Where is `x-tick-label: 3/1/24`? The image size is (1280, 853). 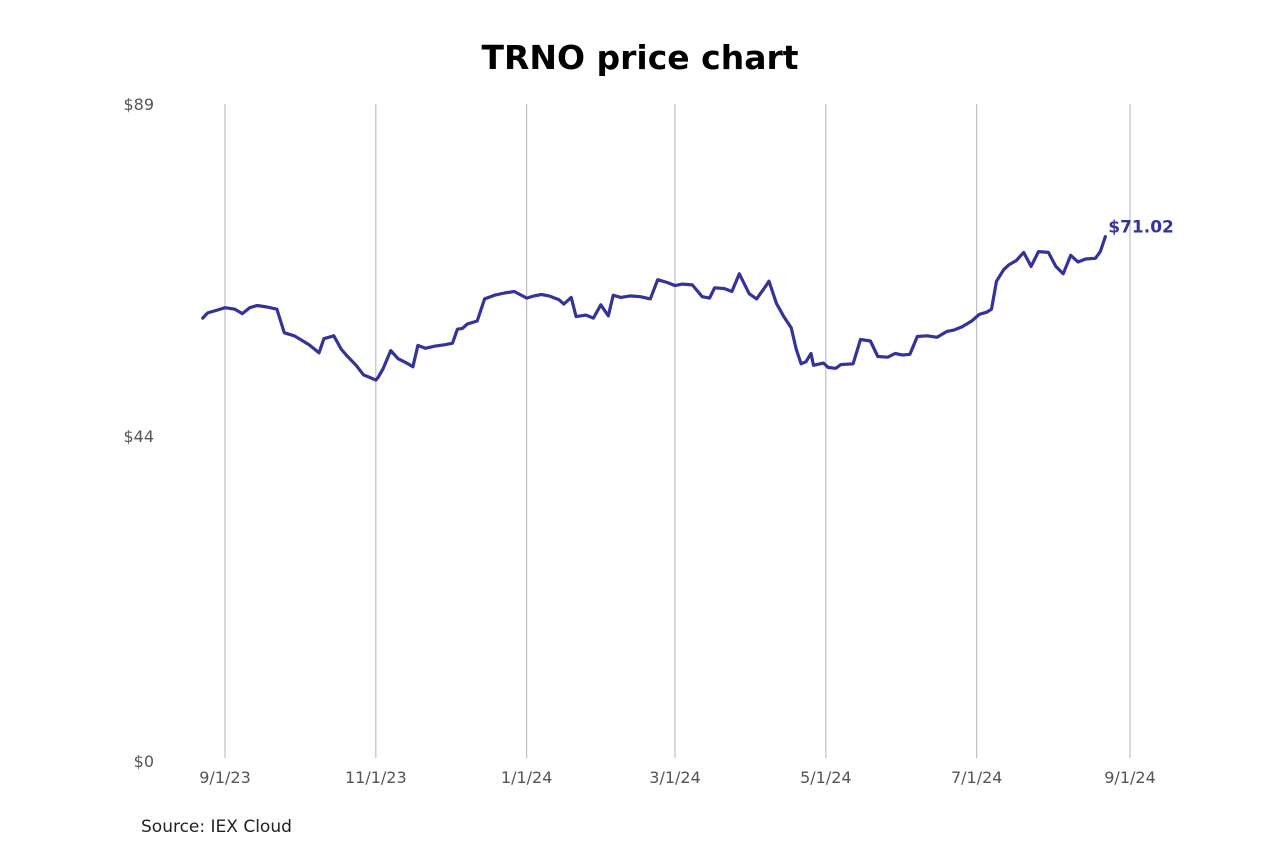 x-tick-label: 3/1/24 is located at coordinates (675, 777).